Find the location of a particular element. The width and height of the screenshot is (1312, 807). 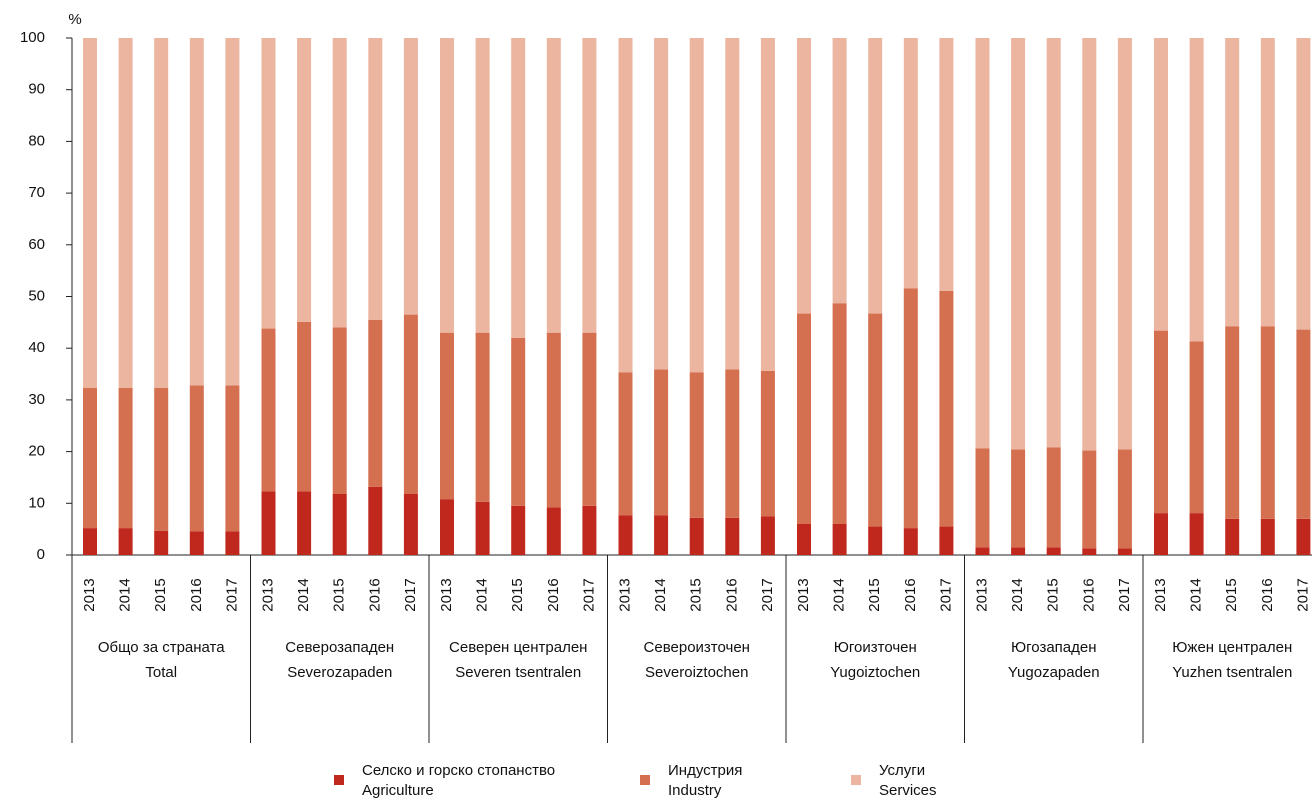

legend-label: Industry is located at coordinates (695, 790).